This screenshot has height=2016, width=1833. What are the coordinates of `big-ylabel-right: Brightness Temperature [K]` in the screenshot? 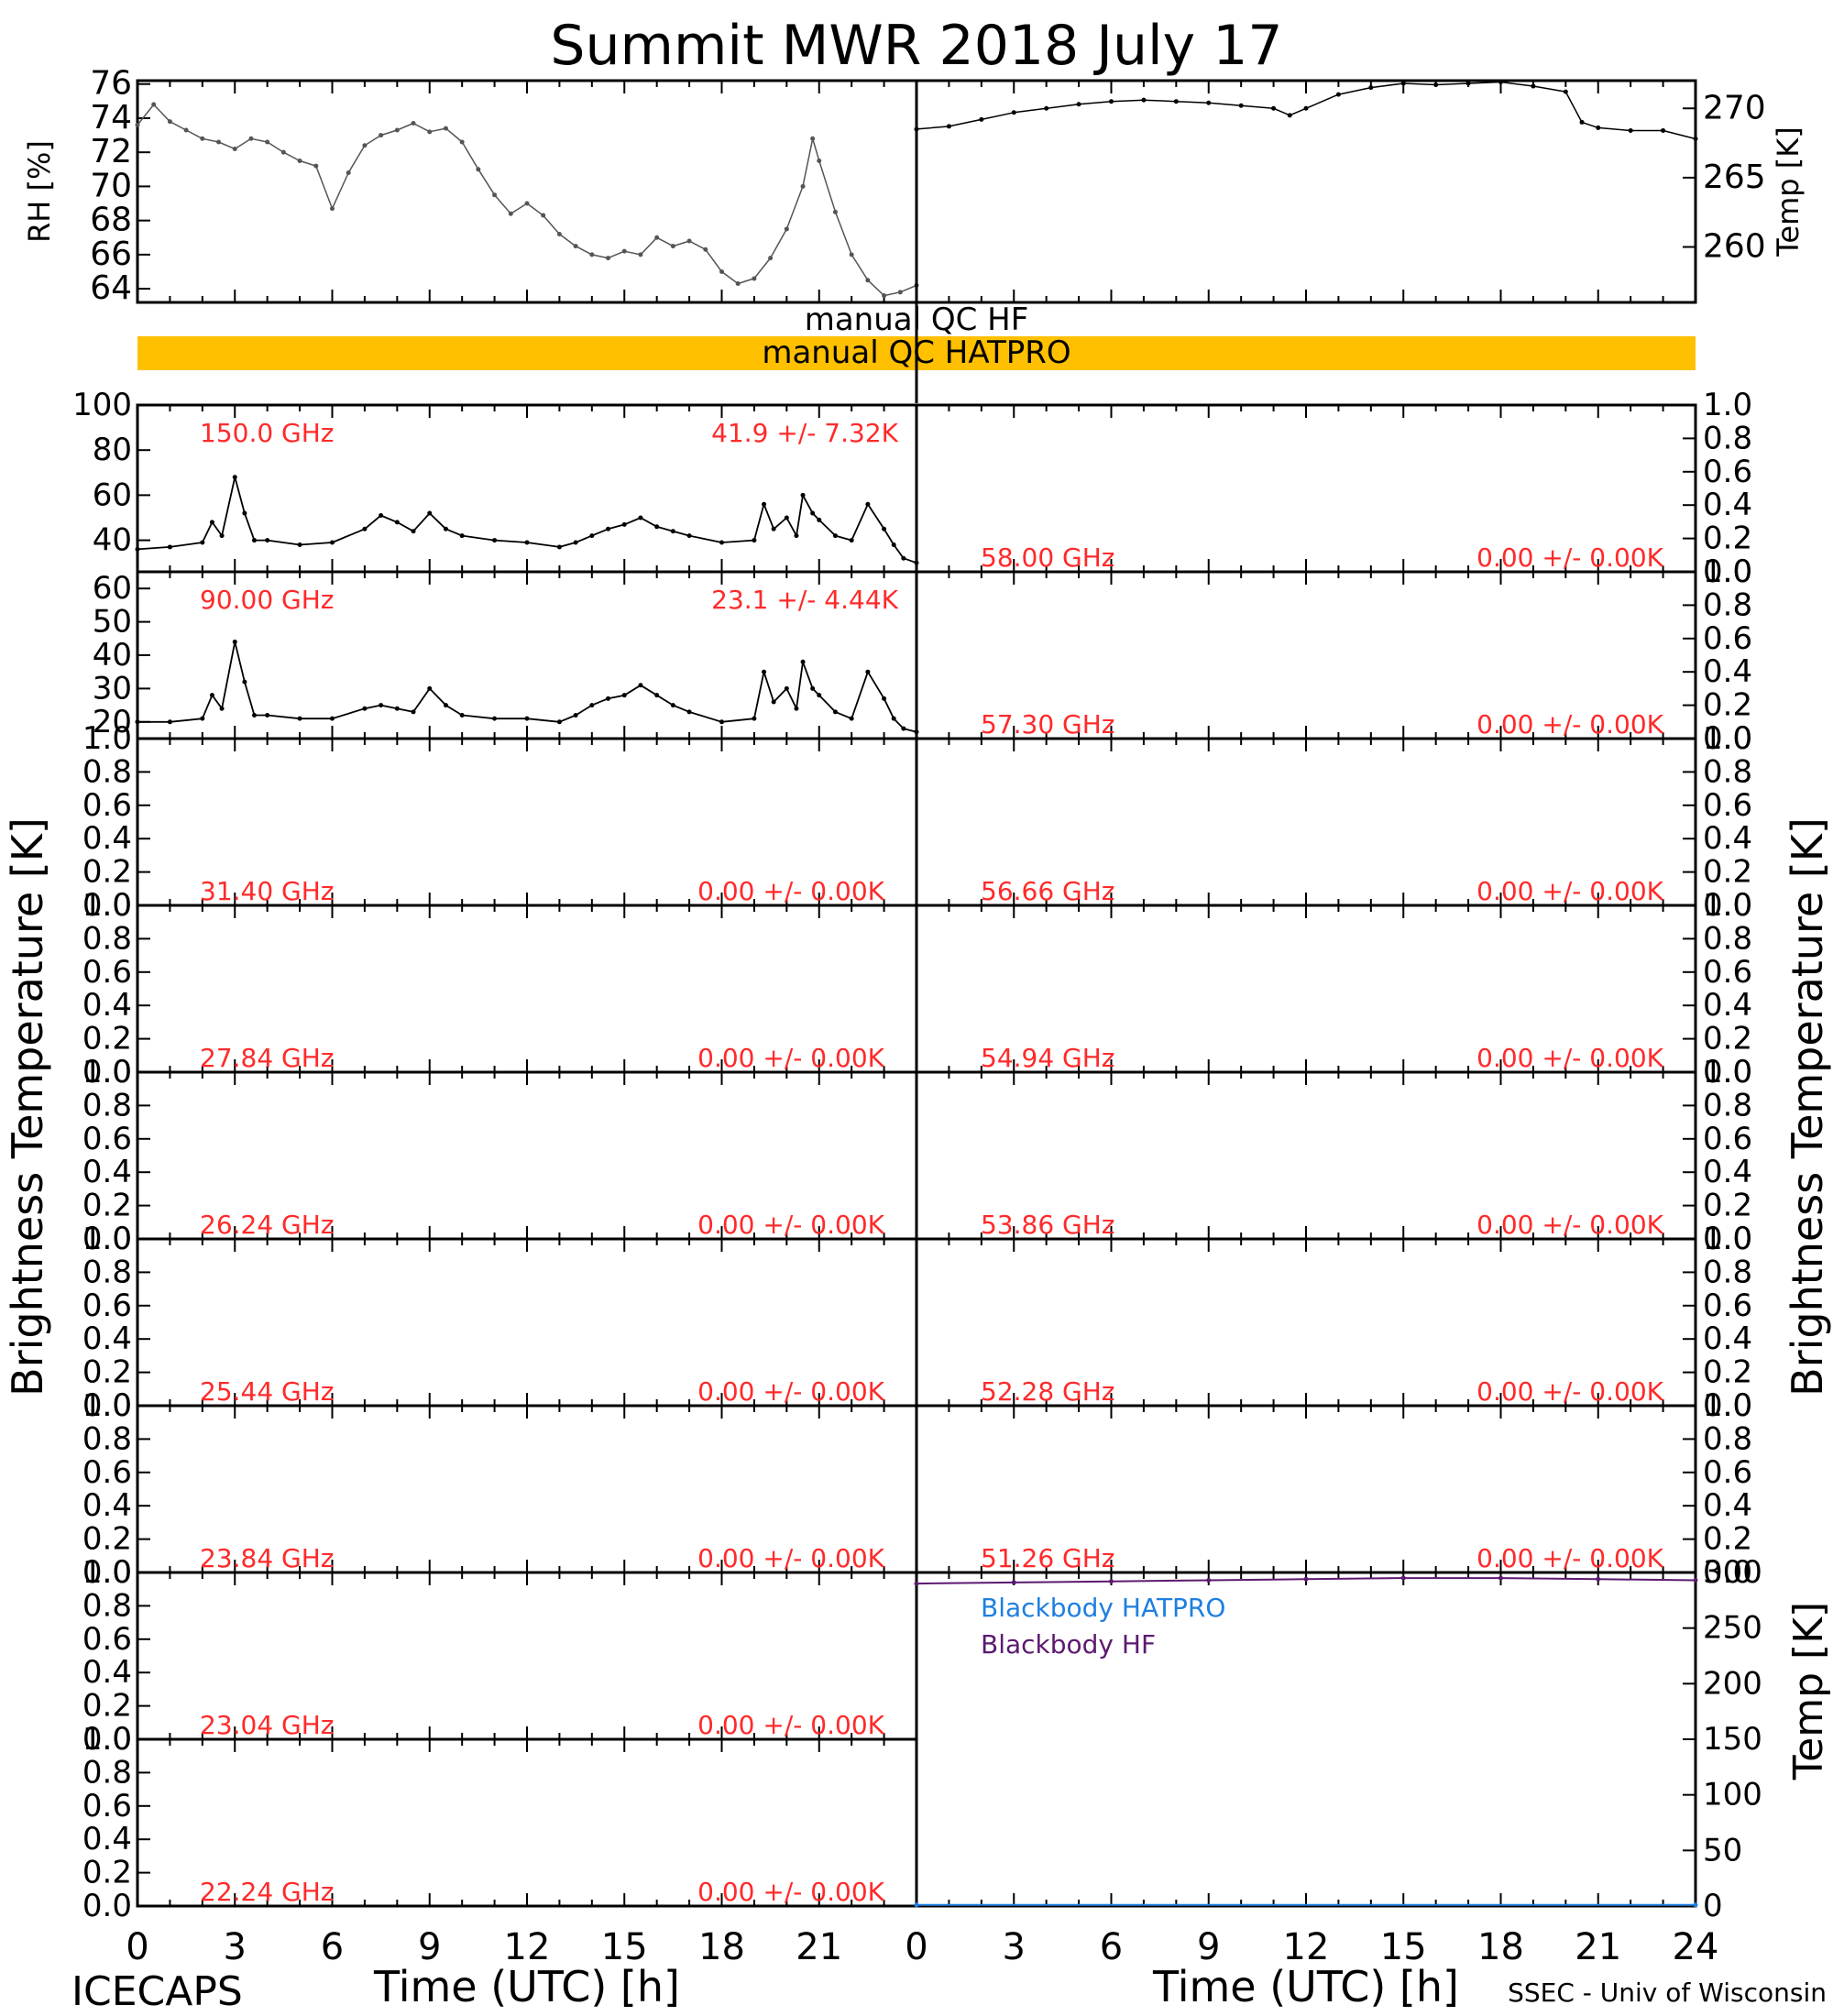 It's located at (1807, 1107).